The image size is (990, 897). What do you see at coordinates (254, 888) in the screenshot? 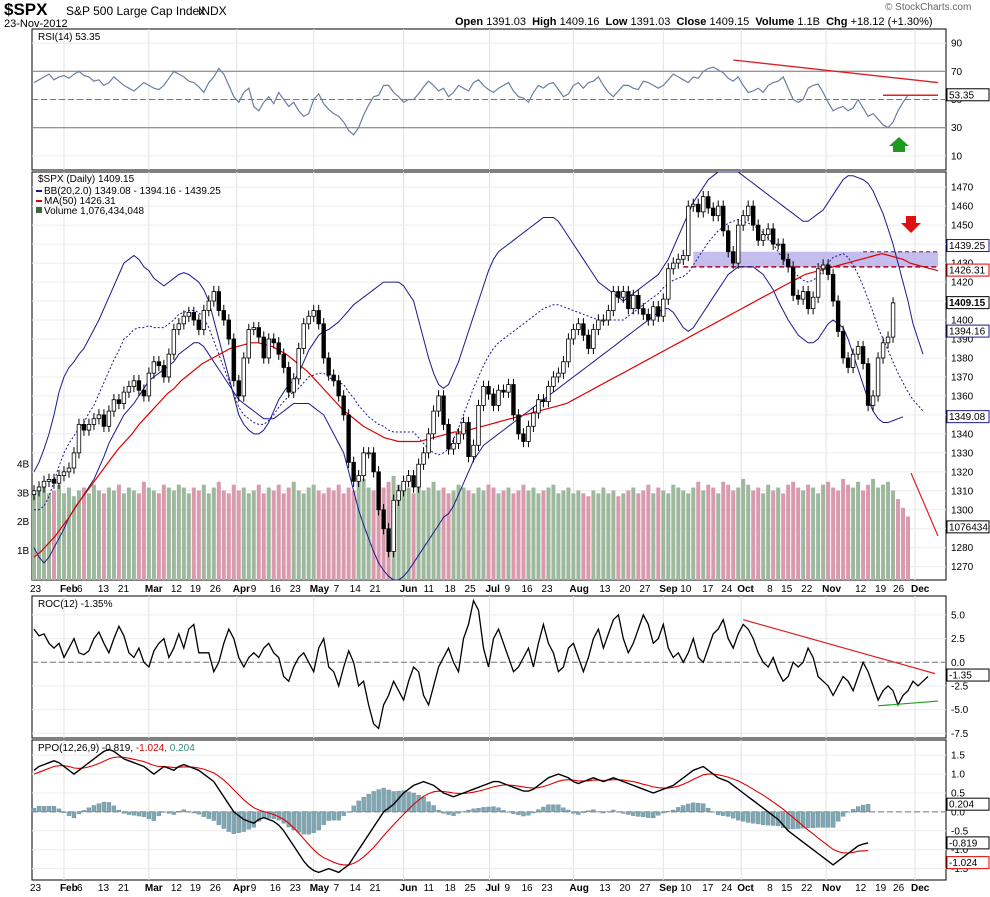
I see `ppo-xlabel: 9` at bounding box center [254, 888].